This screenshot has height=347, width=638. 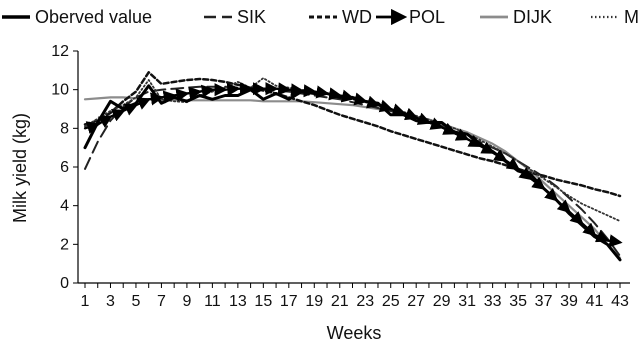 I want to click on x-tick-label: 11, so click(x=212, y=301).